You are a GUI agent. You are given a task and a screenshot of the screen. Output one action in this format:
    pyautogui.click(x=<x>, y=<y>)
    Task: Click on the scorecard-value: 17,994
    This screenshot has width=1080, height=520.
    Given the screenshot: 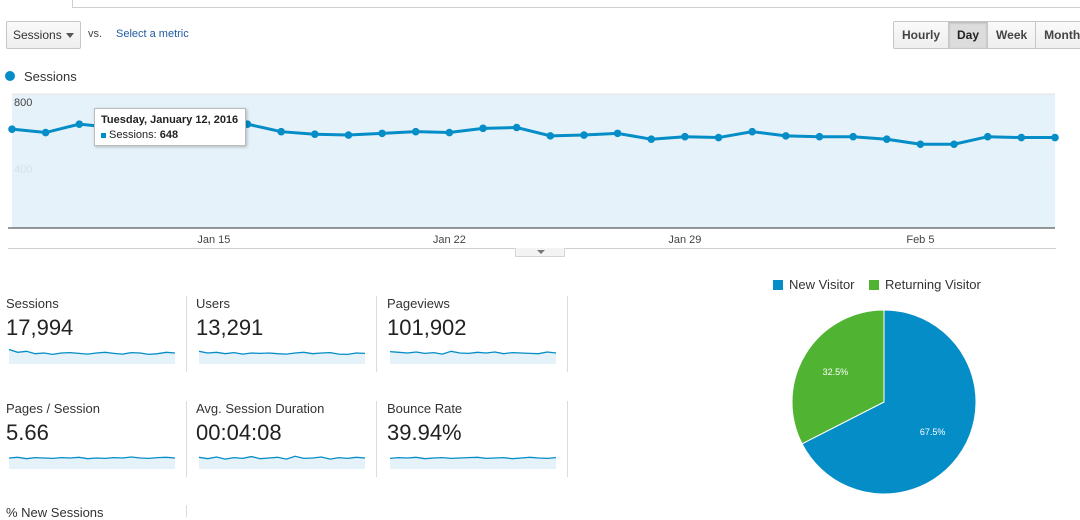 What is the action you would take?
    pyautogui.click(x=40, y=327)
    